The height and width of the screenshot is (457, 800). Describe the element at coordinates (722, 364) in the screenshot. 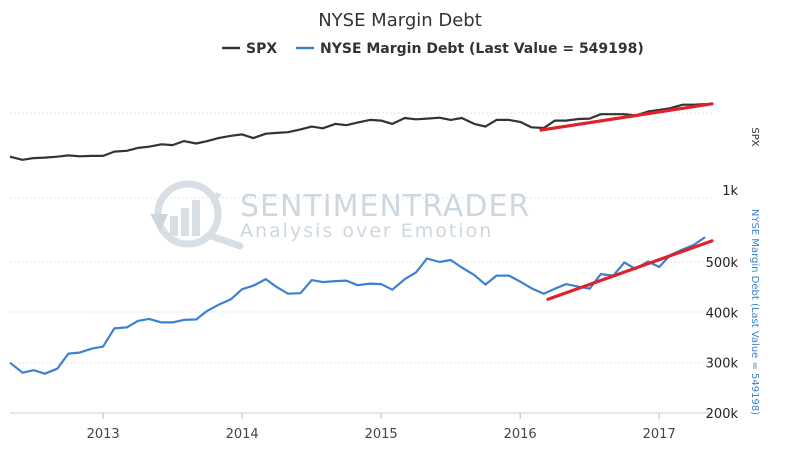

I see `y-tick-label-margin-debt: 300k` at that location.